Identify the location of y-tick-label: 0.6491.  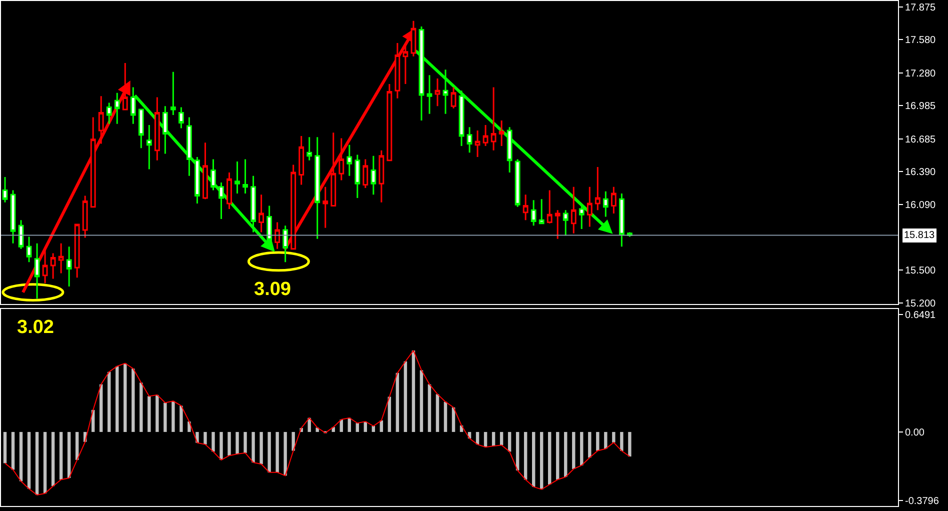
(920, 316).